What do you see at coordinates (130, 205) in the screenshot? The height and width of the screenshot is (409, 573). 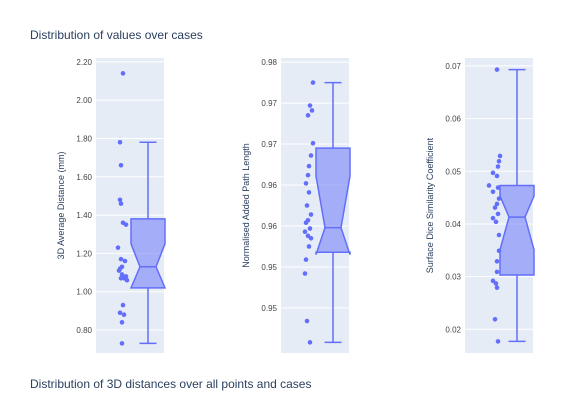 I see `plot-area` at bounding box center [130, 205].